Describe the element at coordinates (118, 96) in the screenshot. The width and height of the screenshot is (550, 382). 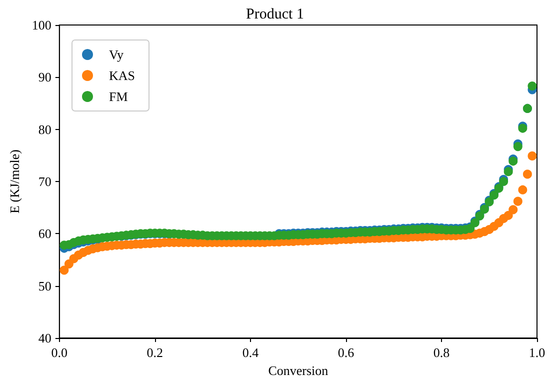
I see `legend-label: FM` at that location.